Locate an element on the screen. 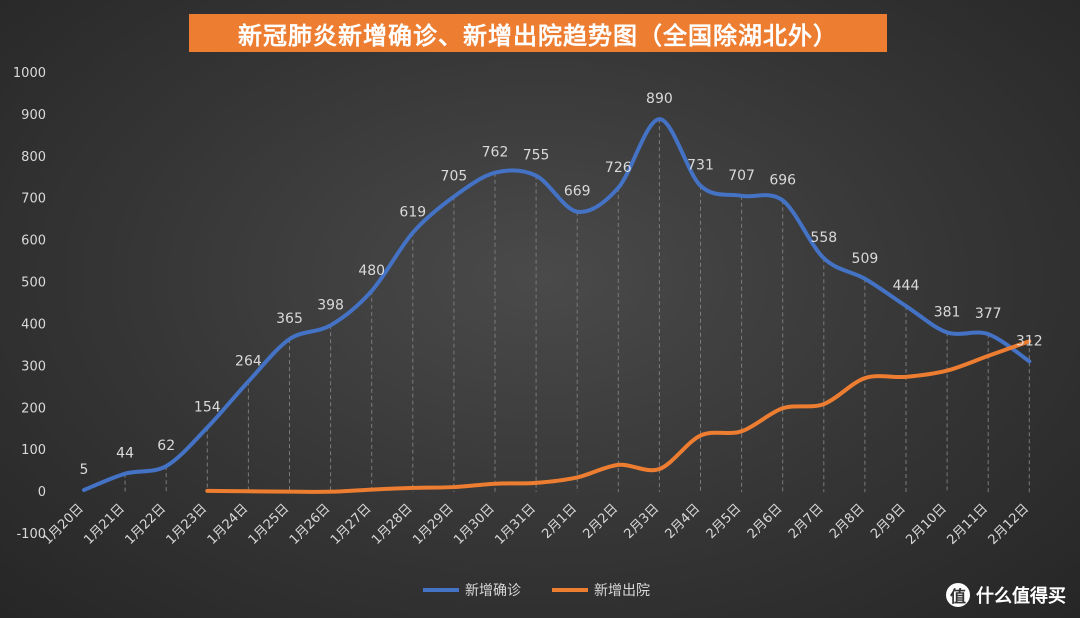 The image size is (1080, 618). x-tick-label: 1月28日 is located at coordinates (392, 524).